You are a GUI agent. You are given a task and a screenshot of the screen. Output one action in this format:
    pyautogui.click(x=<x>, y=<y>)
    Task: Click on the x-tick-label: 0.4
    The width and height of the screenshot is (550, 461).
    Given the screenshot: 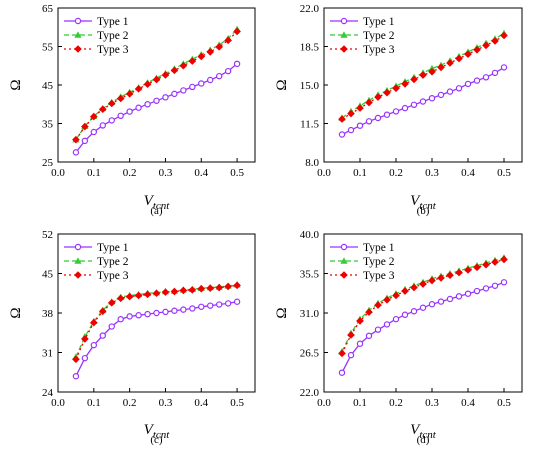 What is the action you would take?
    pyautogui.click(x=201, y=403)
    